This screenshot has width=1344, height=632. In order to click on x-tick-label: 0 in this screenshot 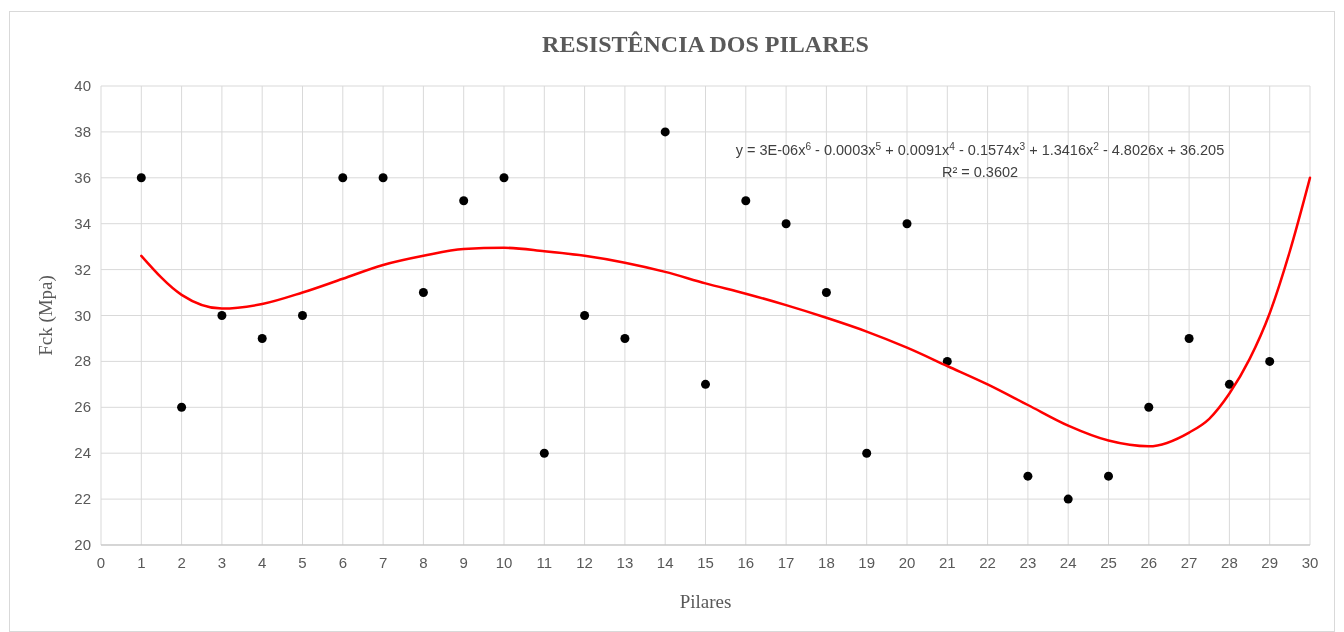, I will do `click(101, 562)`.